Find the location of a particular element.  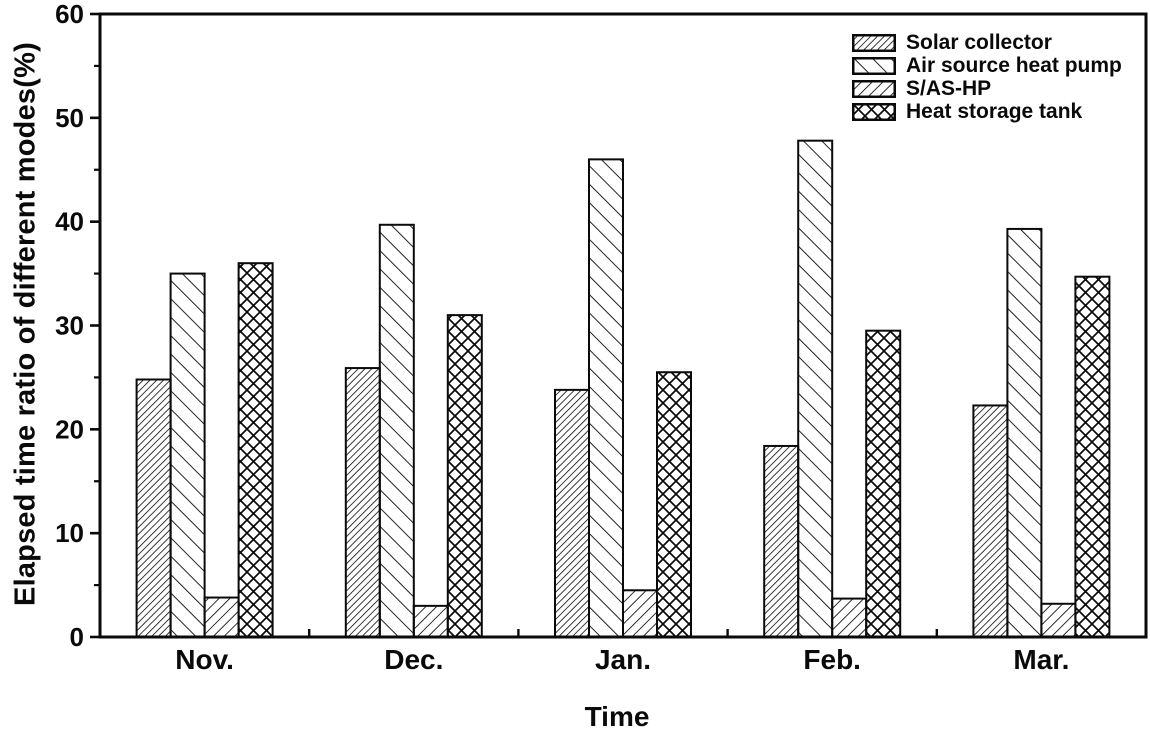

bar-s-as-hp-jan is located at coordinates (640, 614).